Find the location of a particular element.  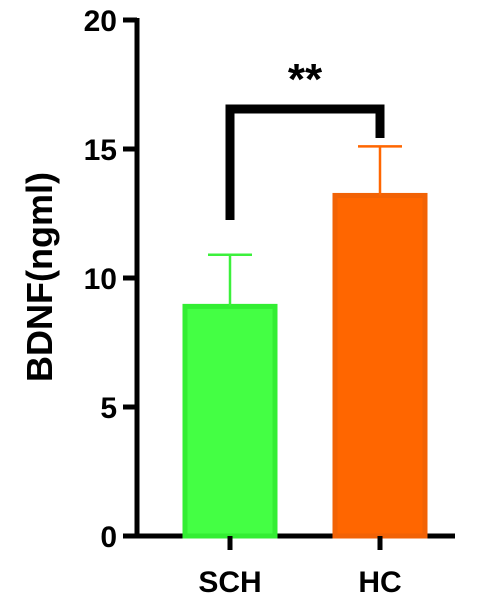

significance-bracket-line is located at coordinates (305, 162).